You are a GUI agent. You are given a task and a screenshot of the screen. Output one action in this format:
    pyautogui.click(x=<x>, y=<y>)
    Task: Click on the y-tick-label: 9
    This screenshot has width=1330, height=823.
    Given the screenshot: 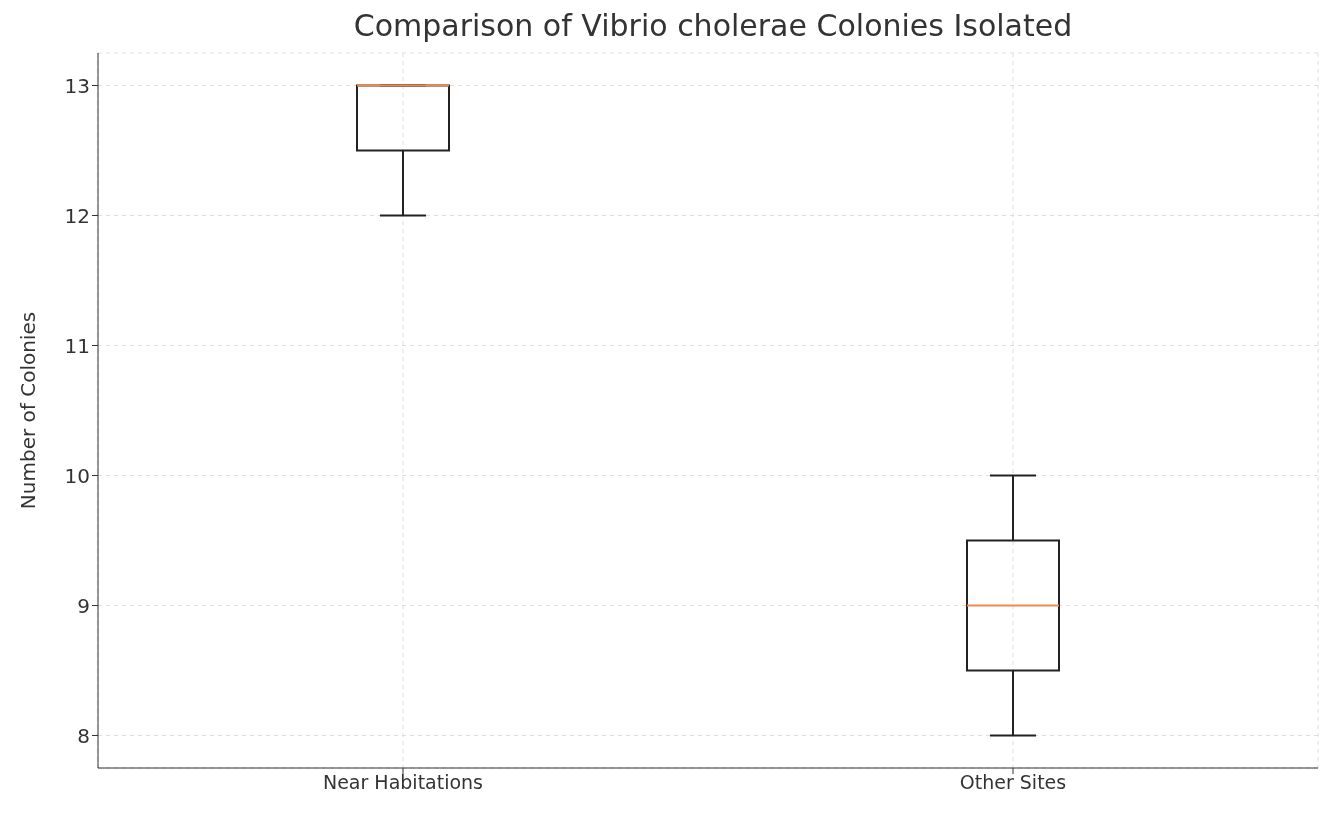 What is the action you would take?
    pyautogui.click(x=83, y=605)
    